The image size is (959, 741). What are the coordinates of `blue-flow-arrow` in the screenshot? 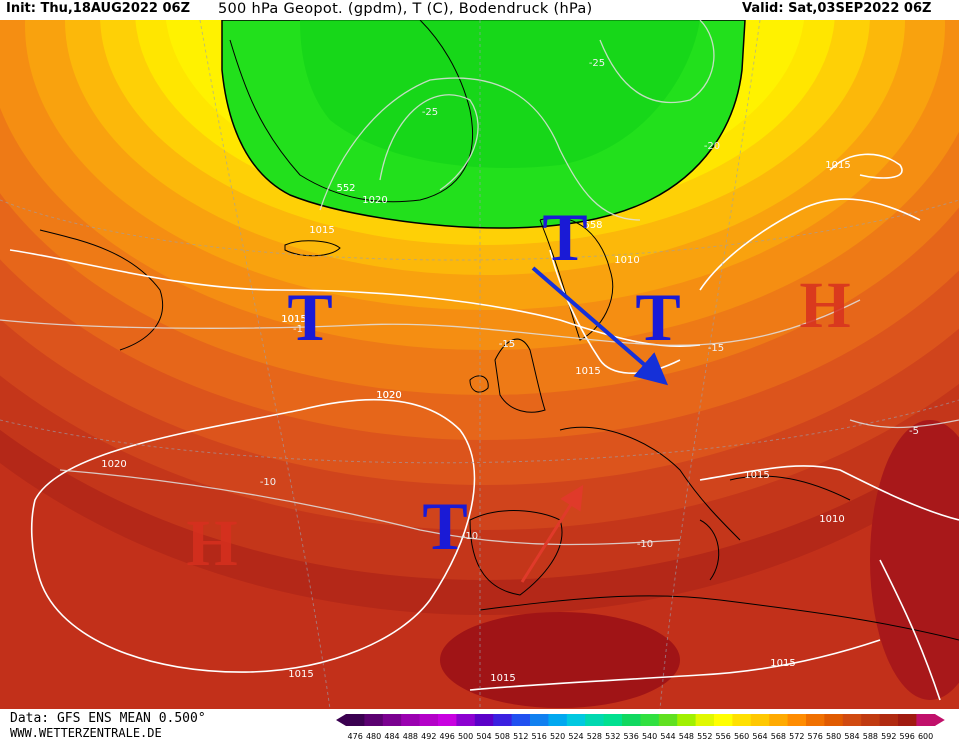 It's located at (600, 326).